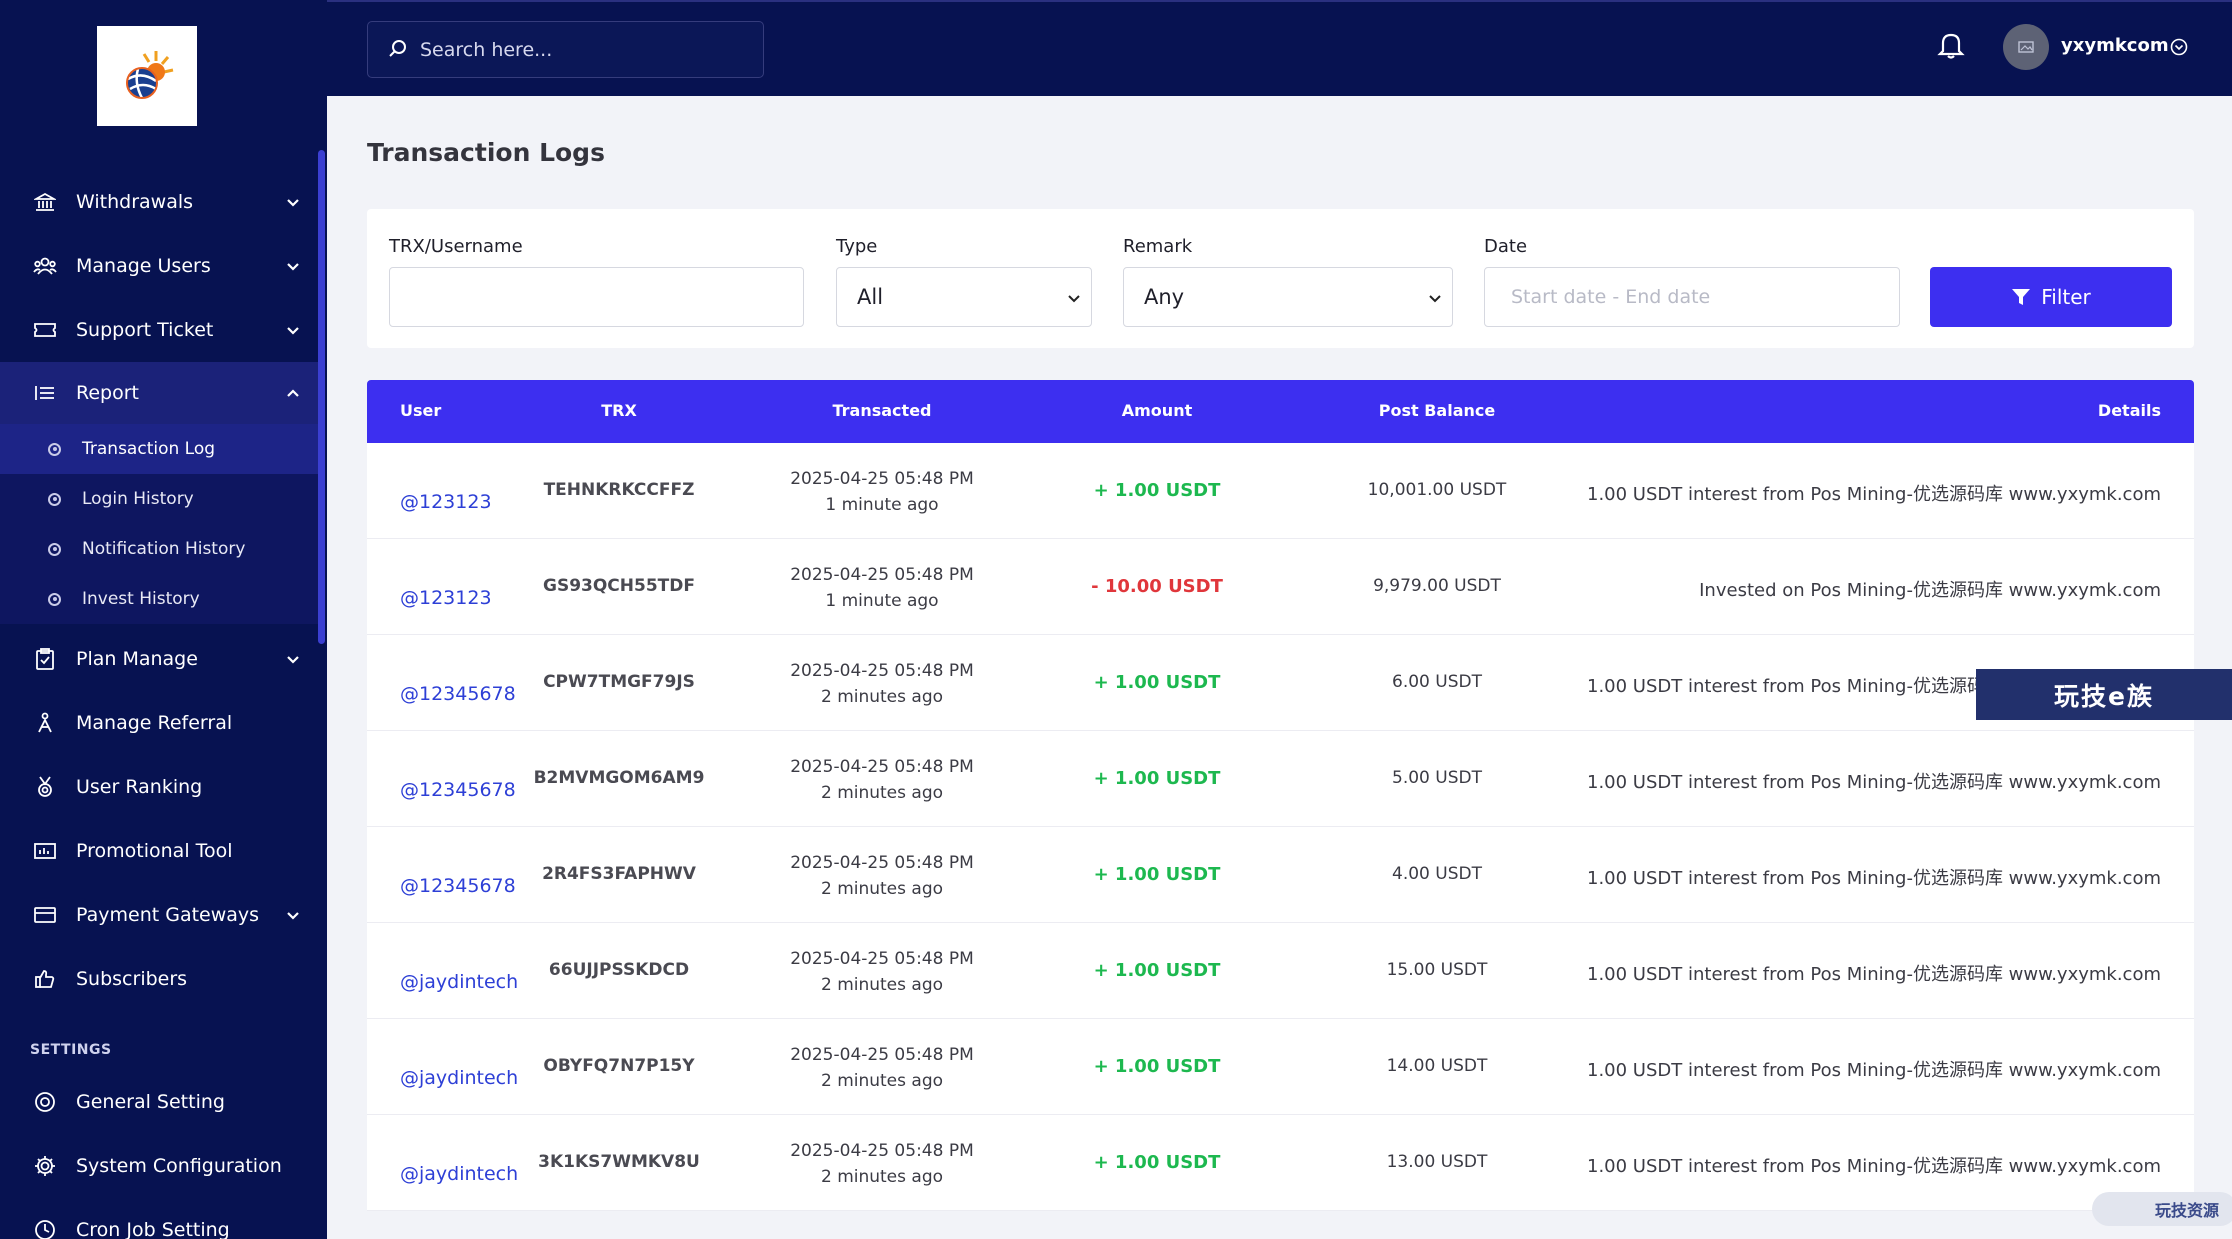  Describe the element at coordinates (882, 410) in the screenshot. I see `column-header-transacted: Transacted` at that location.